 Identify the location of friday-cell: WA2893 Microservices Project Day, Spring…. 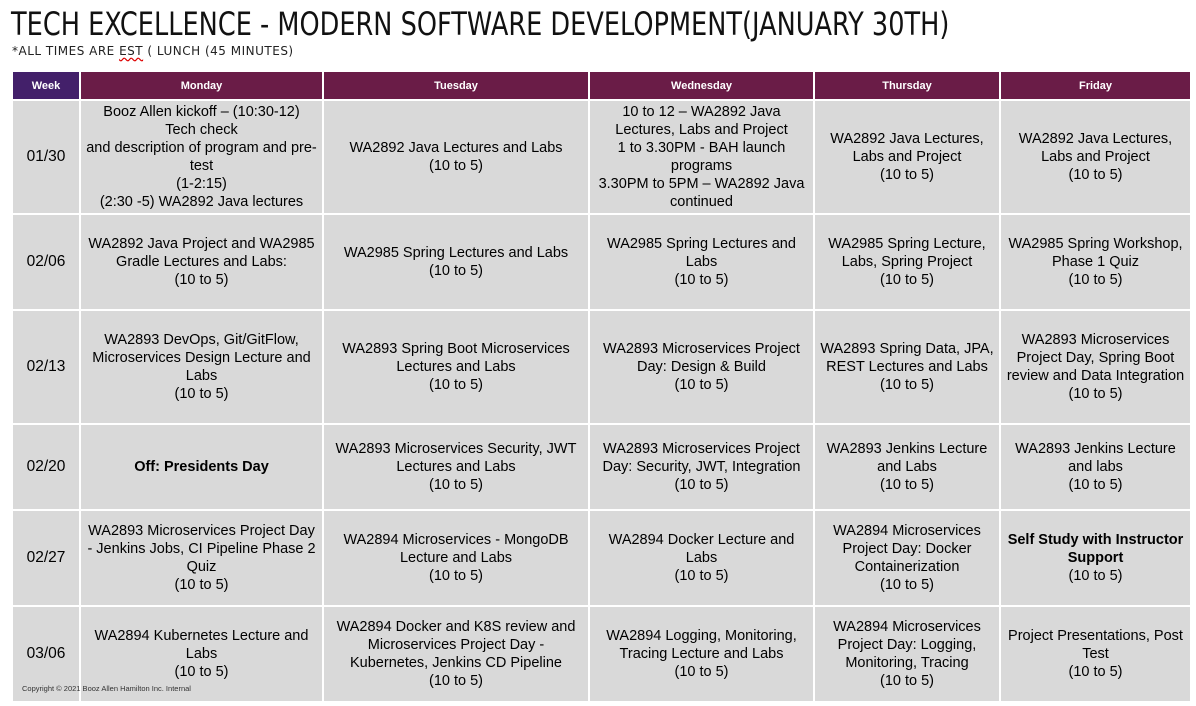
(1095, 367).